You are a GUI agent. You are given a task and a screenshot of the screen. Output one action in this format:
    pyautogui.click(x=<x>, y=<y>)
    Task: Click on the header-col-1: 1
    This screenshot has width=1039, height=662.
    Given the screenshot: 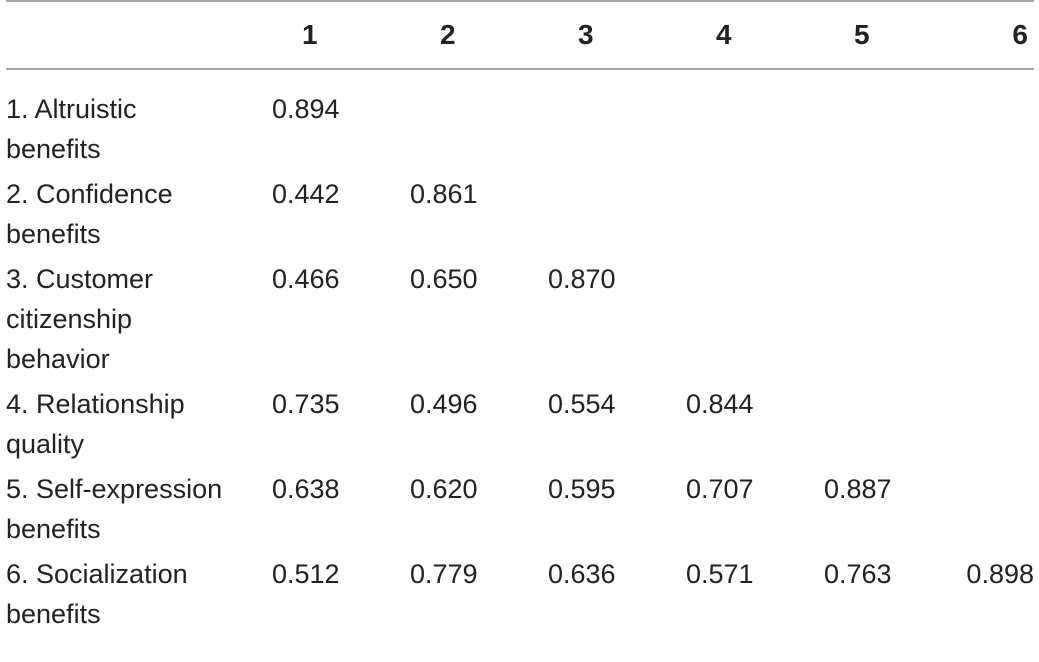 What is the action you would take?
    pyautogui.click(x=333, y=35)
    